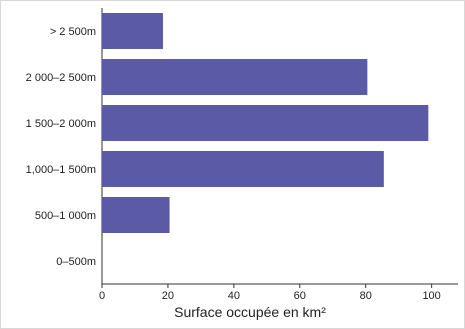 The height and width of the screenshot is (329, 465). Describe the element at coordinates (366, 296) in the screenshot. I see `x-tick-label: 80` at that location.